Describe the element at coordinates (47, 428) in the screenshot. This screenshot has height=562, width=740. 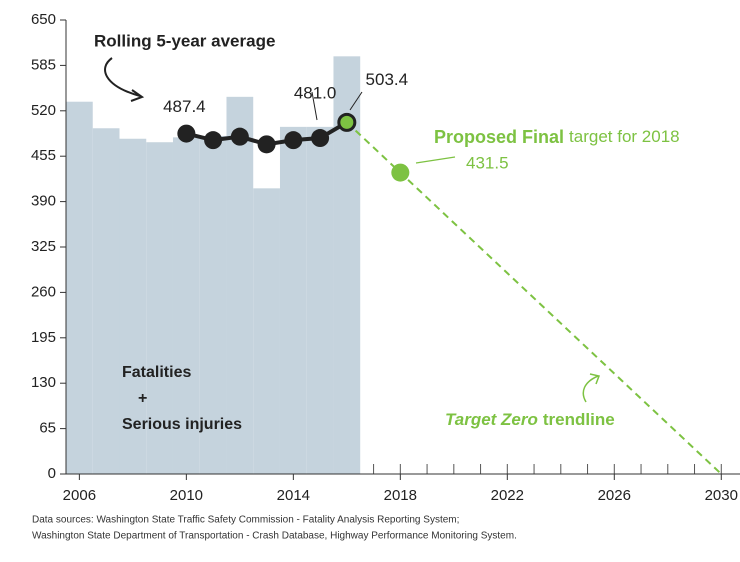
I see `y-tick-label: 65` at that location.